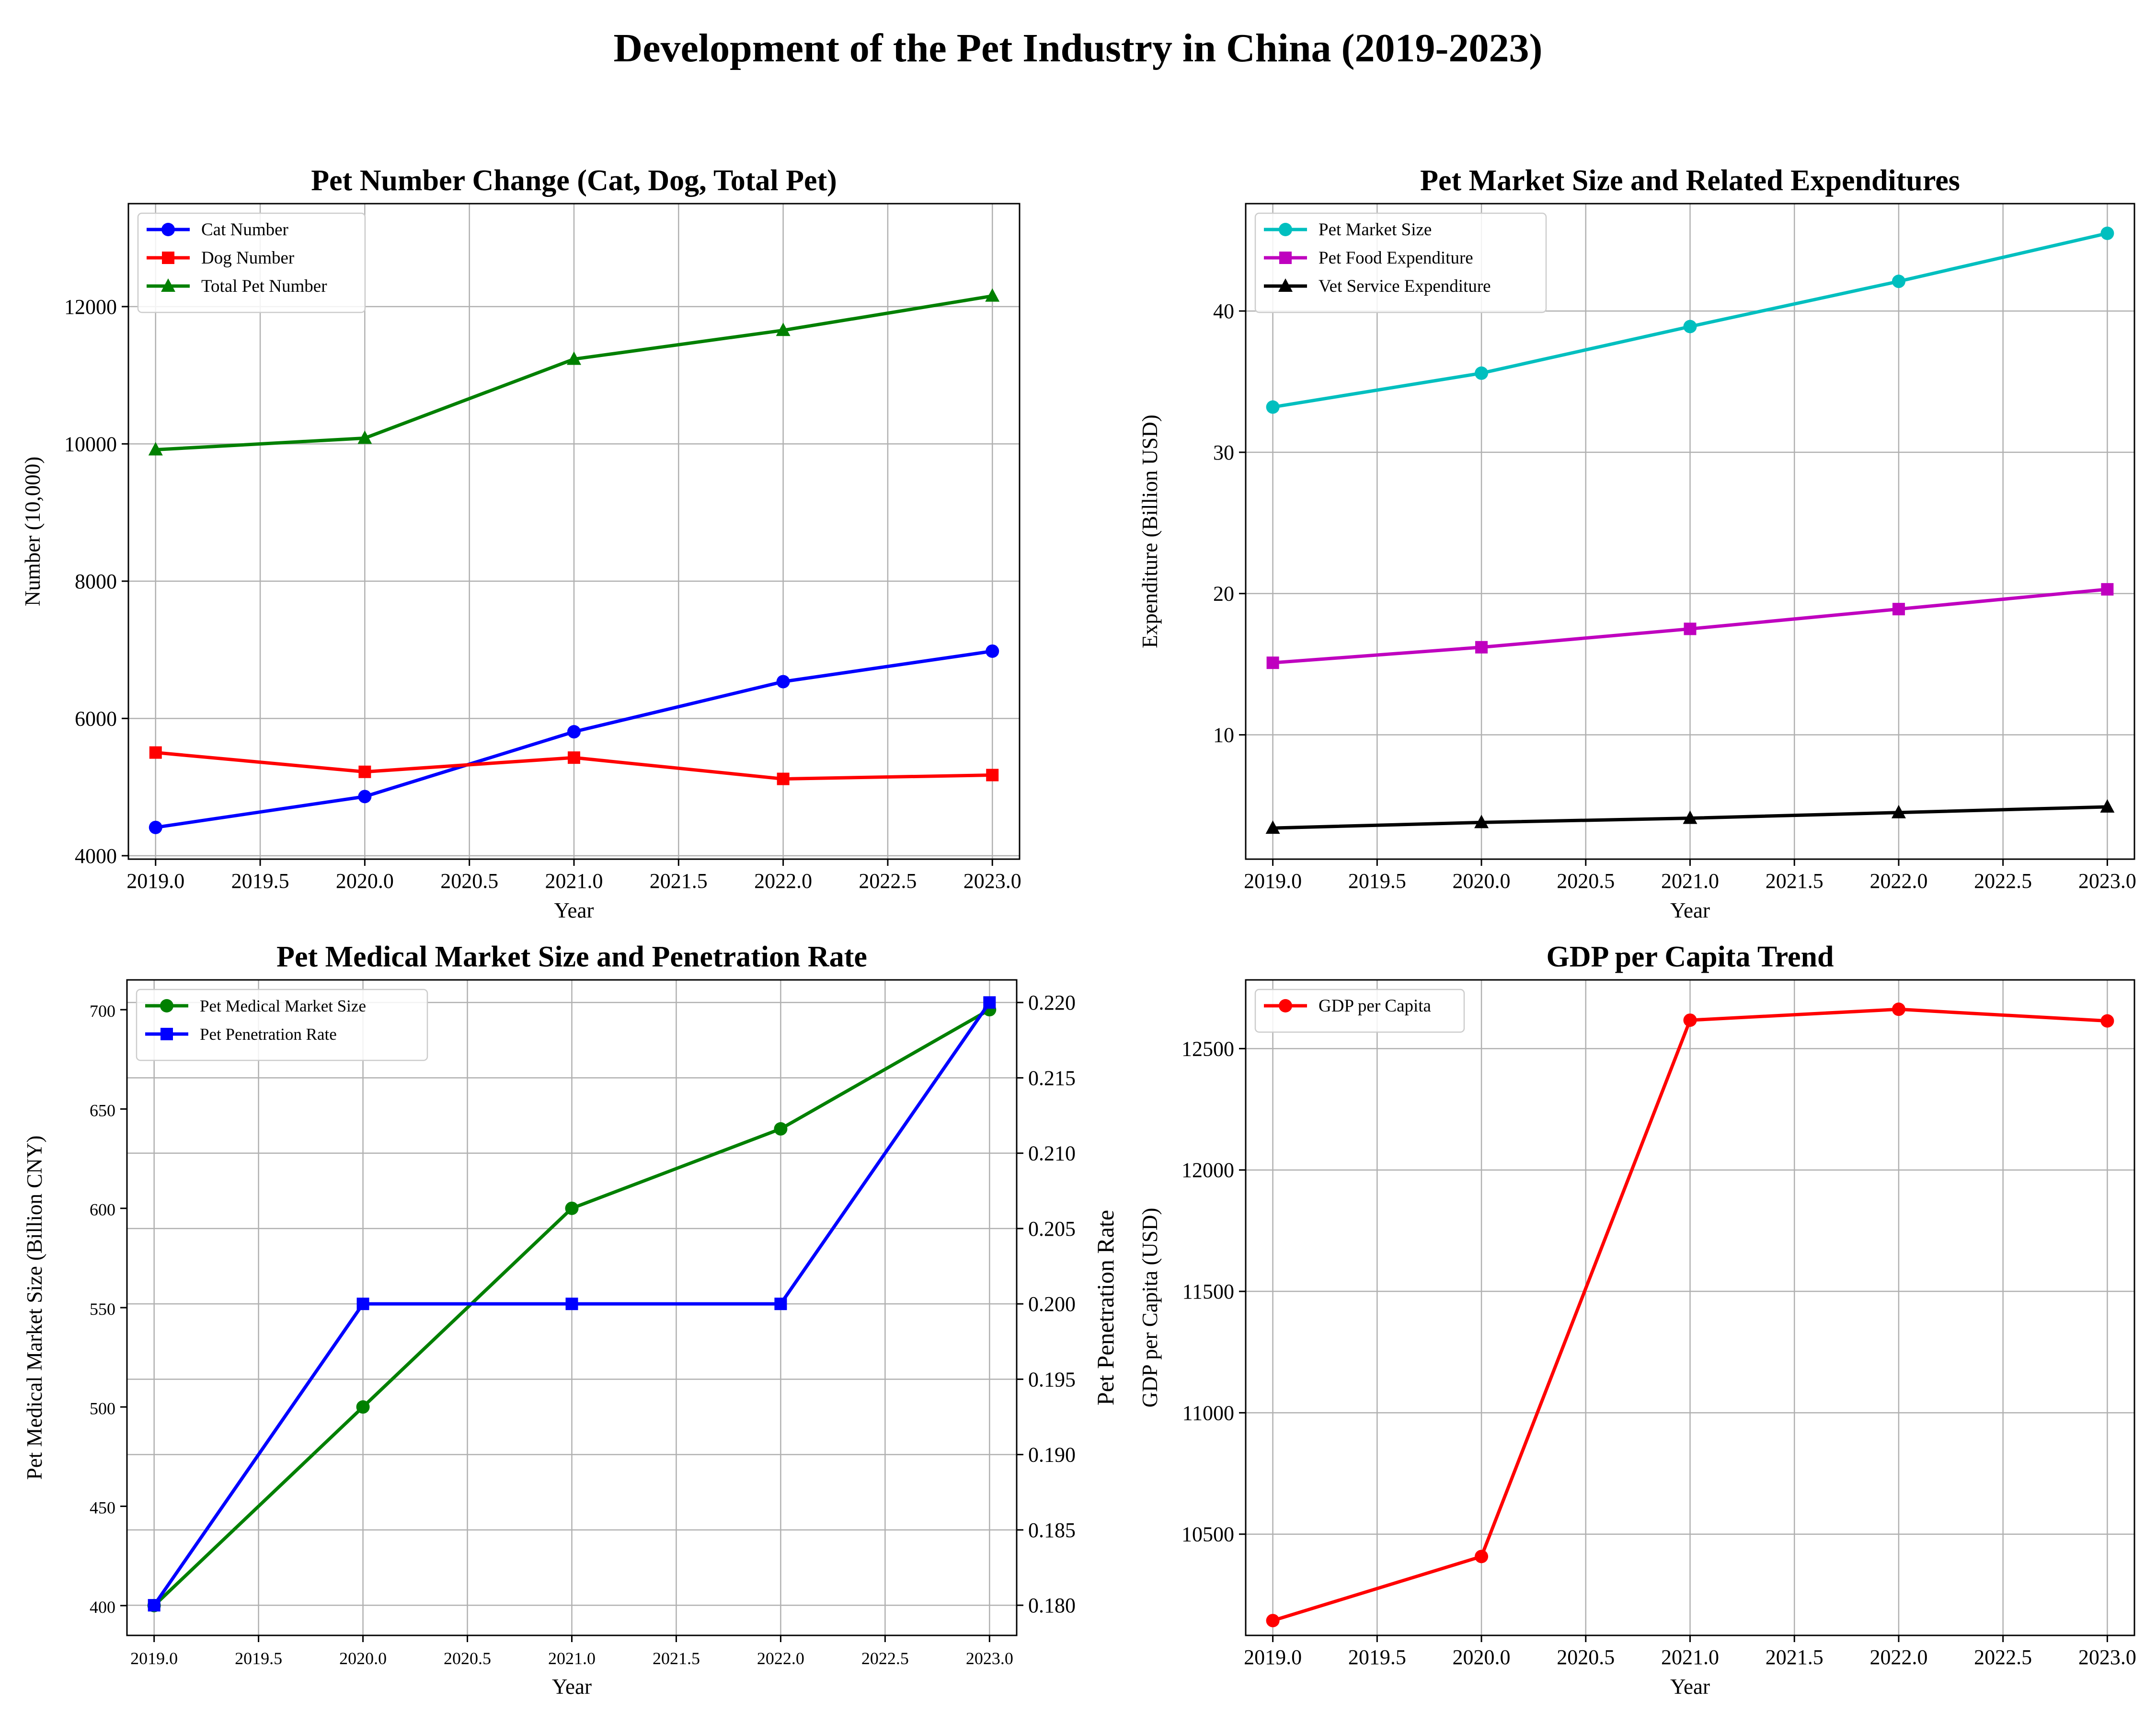  I want to click on x-tick-label: 2020.0, so click(1482, 881).